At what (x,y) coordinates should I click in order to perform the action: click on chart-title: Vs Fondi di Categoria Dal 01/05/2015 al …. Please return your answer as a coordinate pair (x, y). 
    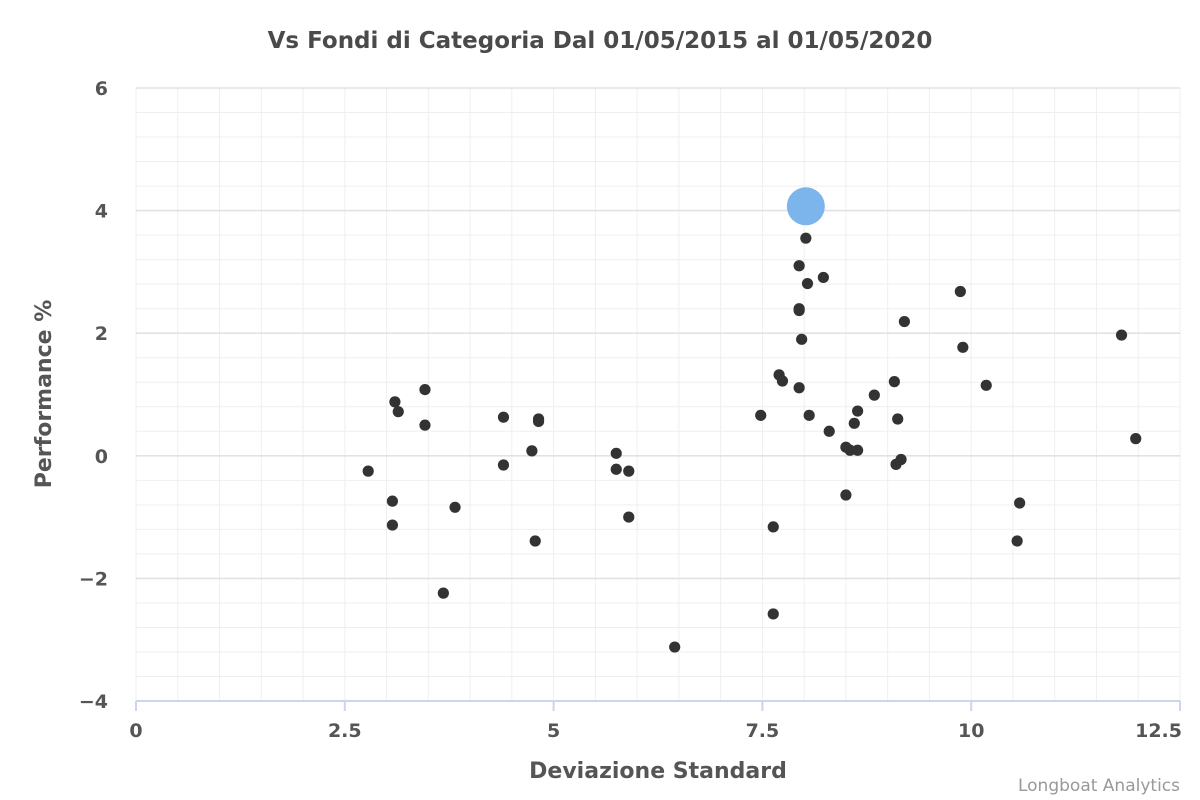
    Looking at the image, I should click on (600, 41).